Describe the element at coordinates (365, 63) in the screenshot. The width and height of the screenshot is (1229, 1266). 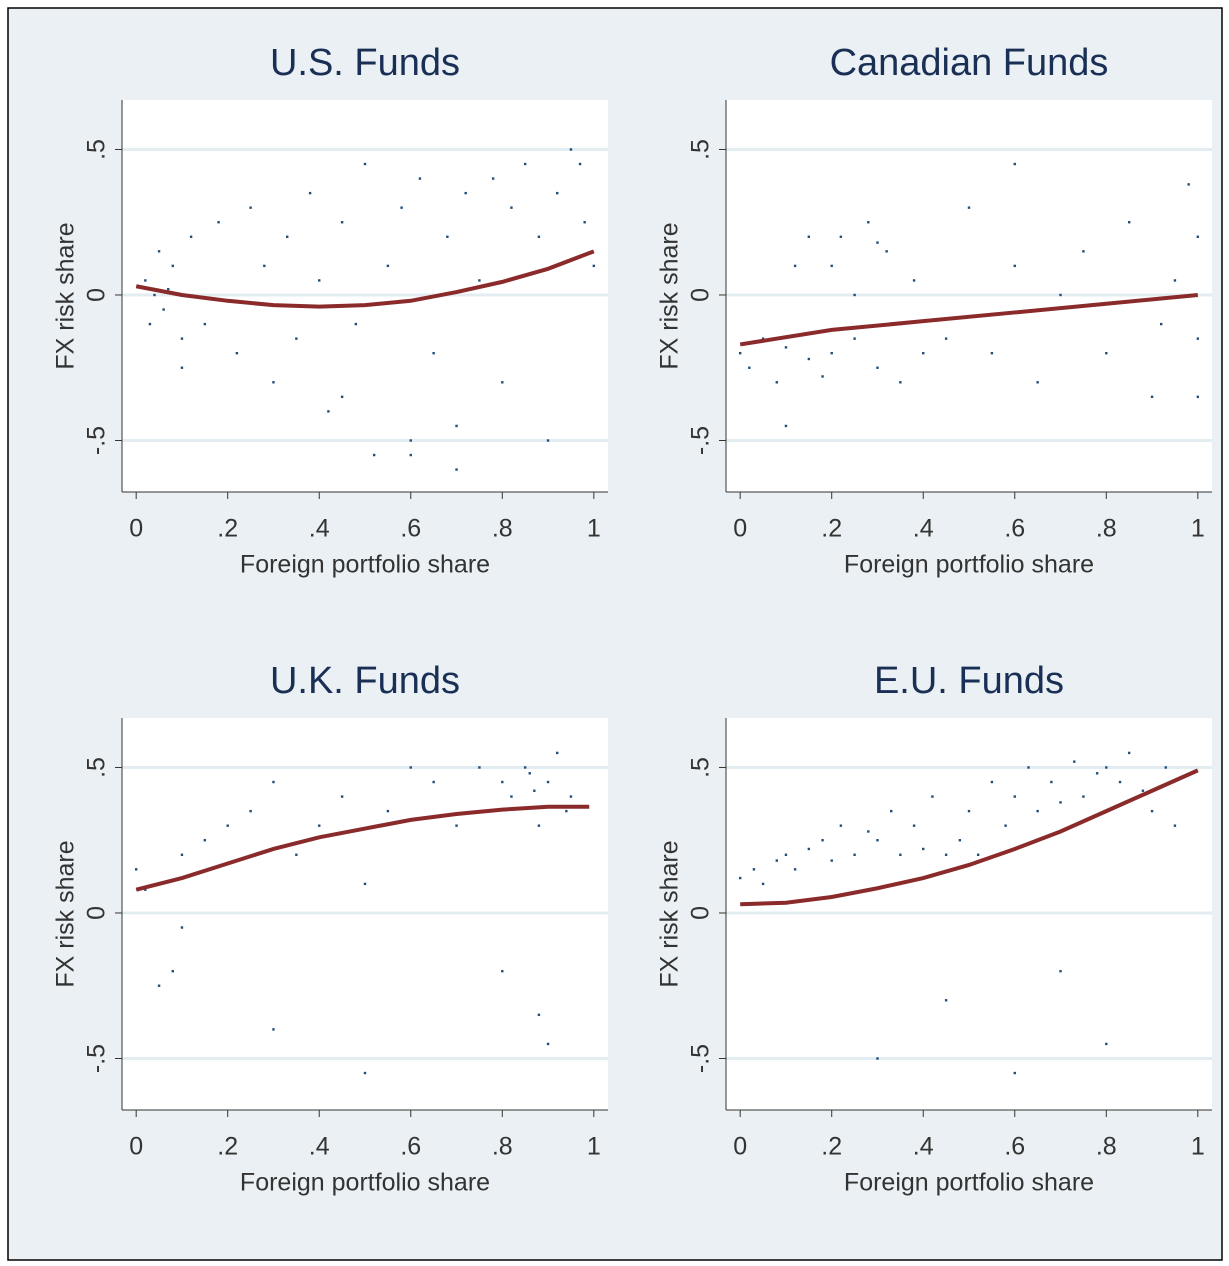
I see `chart-title: U.S. Funds` at that location.